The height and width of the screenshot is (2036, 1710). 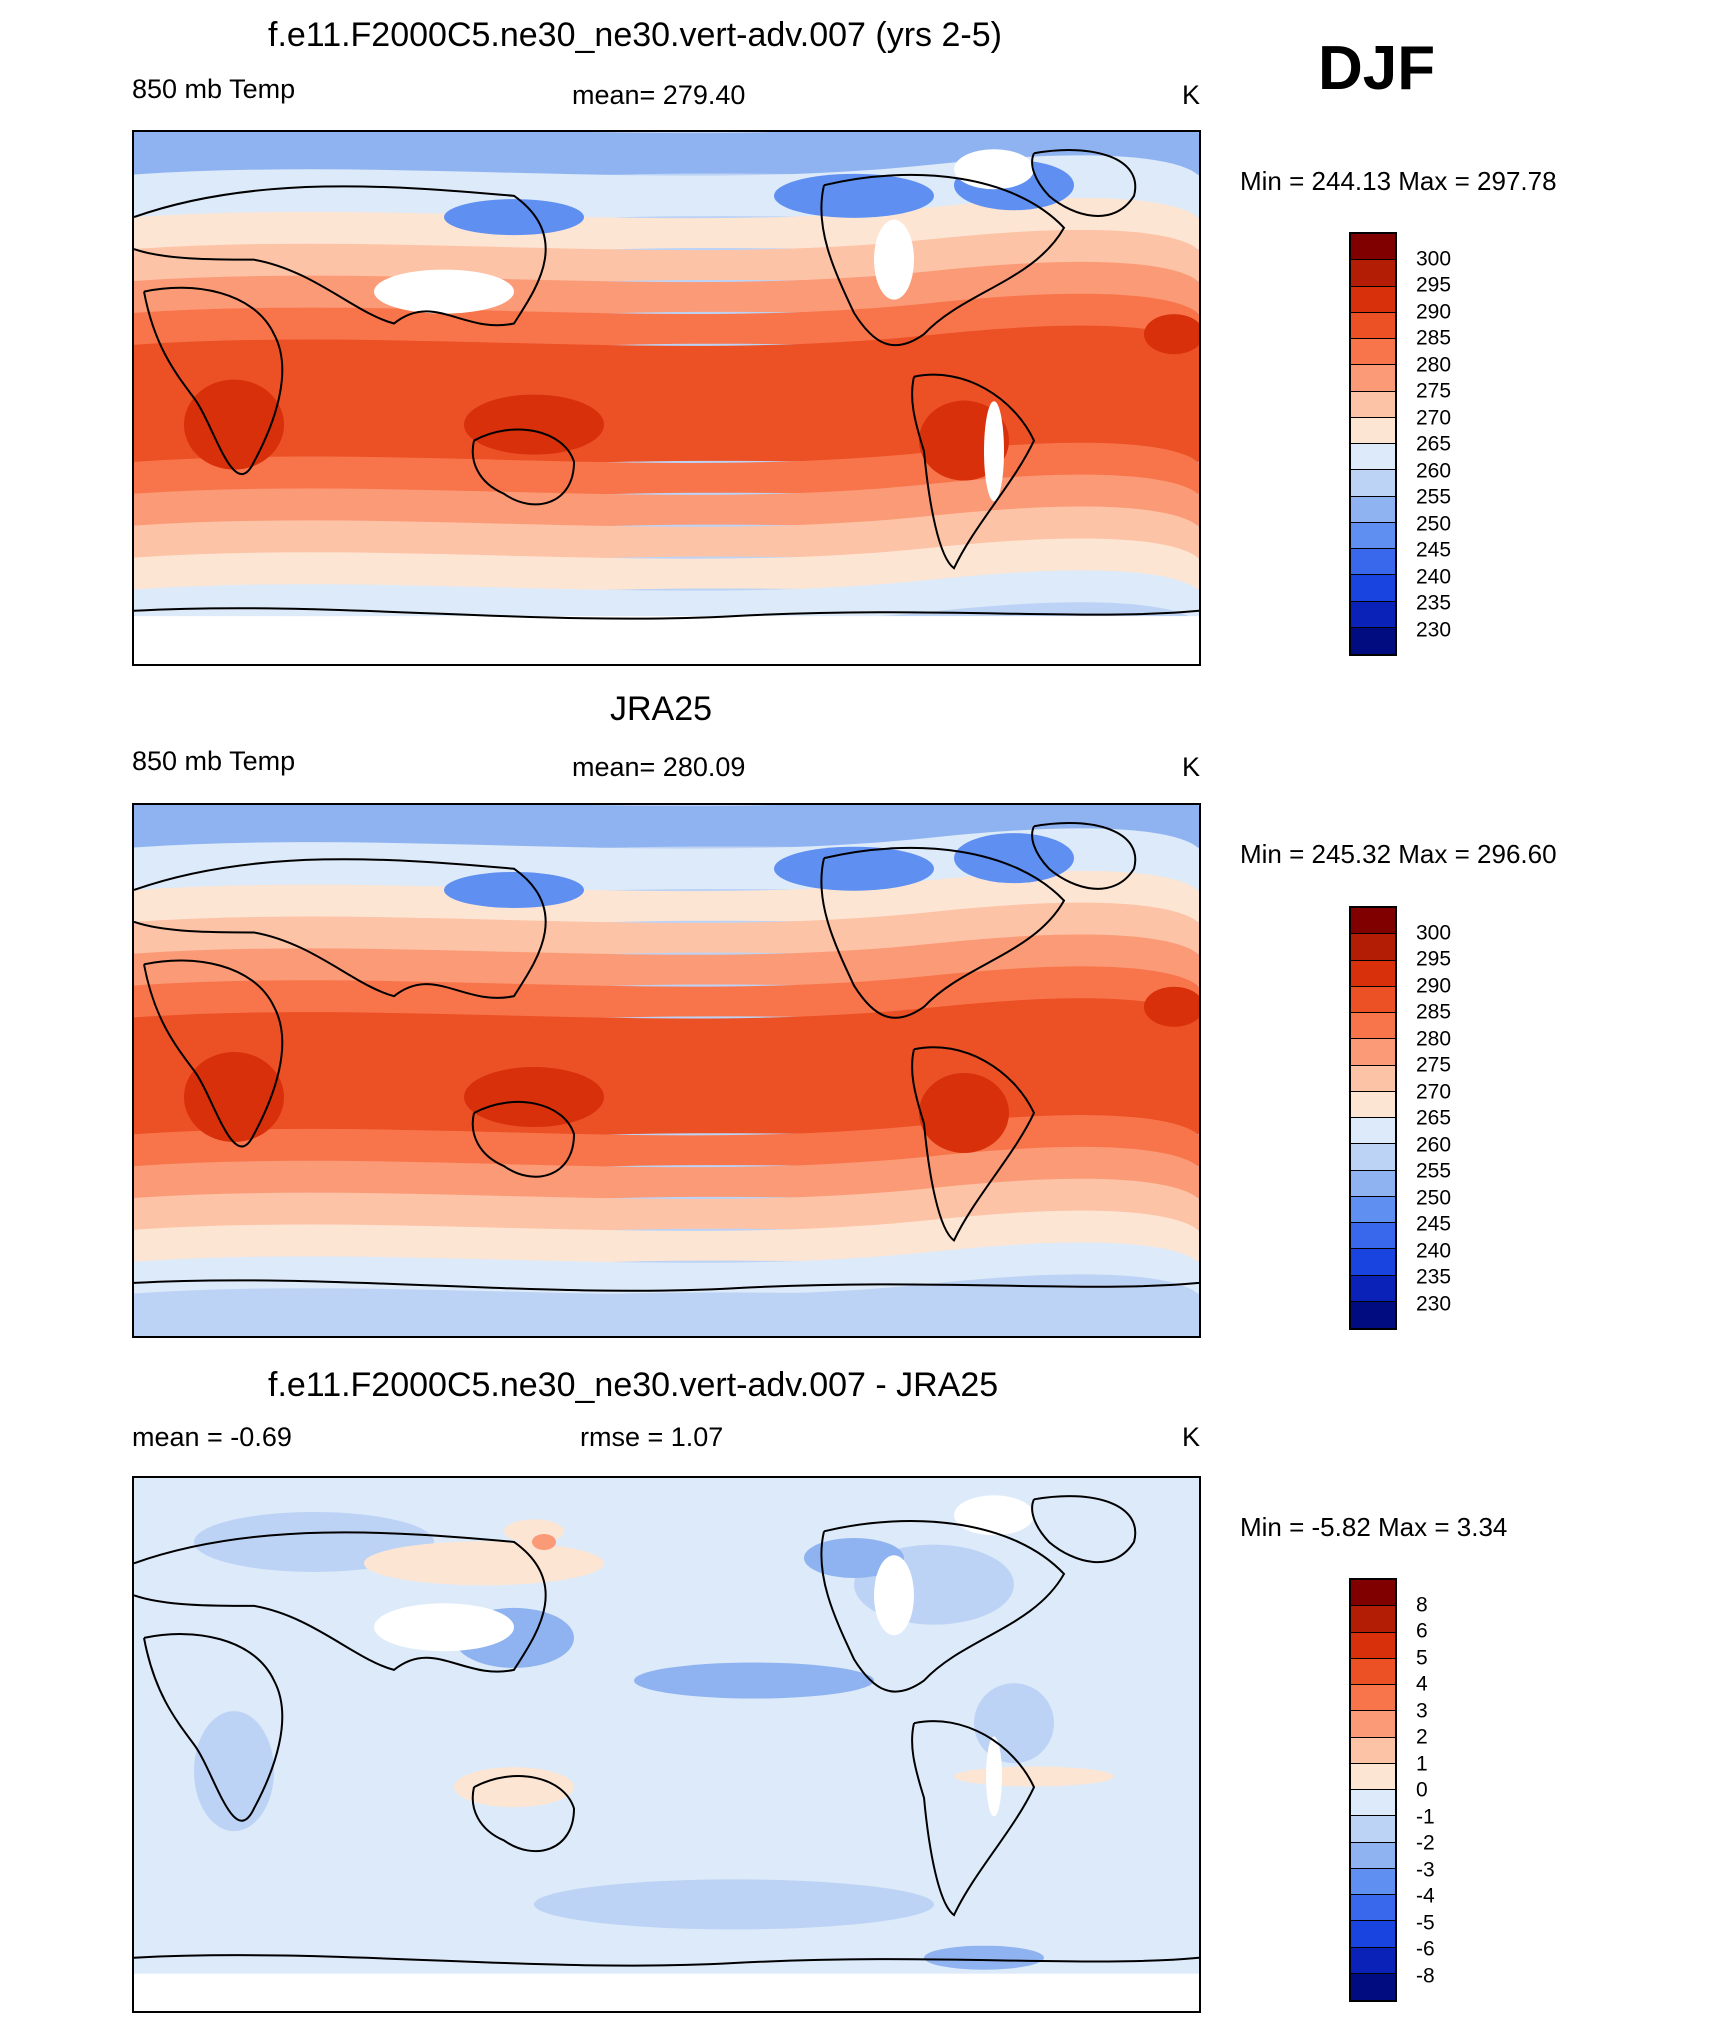 I want to click on colorbar-tick-label: -1, so click(x=1425, y=1816).